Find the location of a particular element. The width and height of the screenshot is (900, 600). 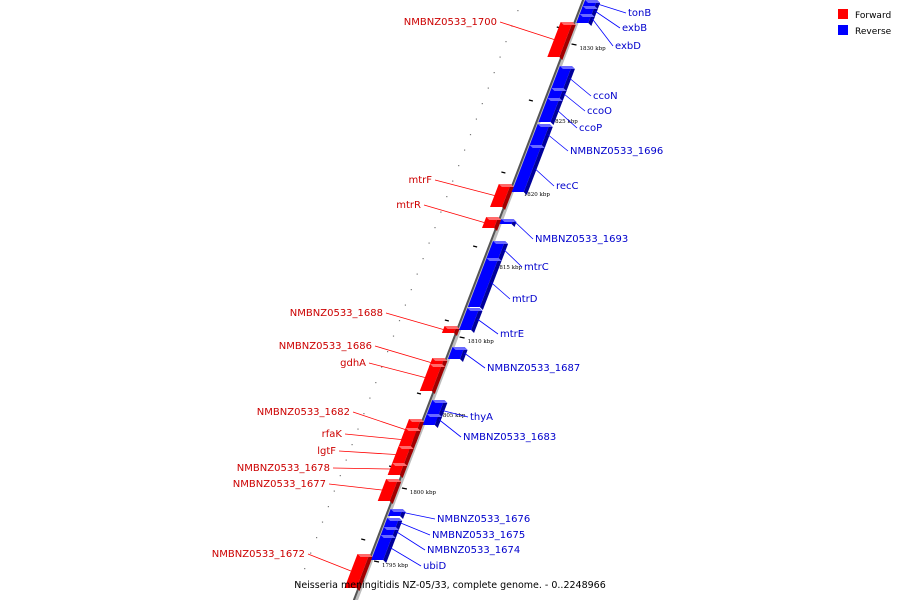

reverse-gene-label: mtrE is located at coordinates (512, 334).